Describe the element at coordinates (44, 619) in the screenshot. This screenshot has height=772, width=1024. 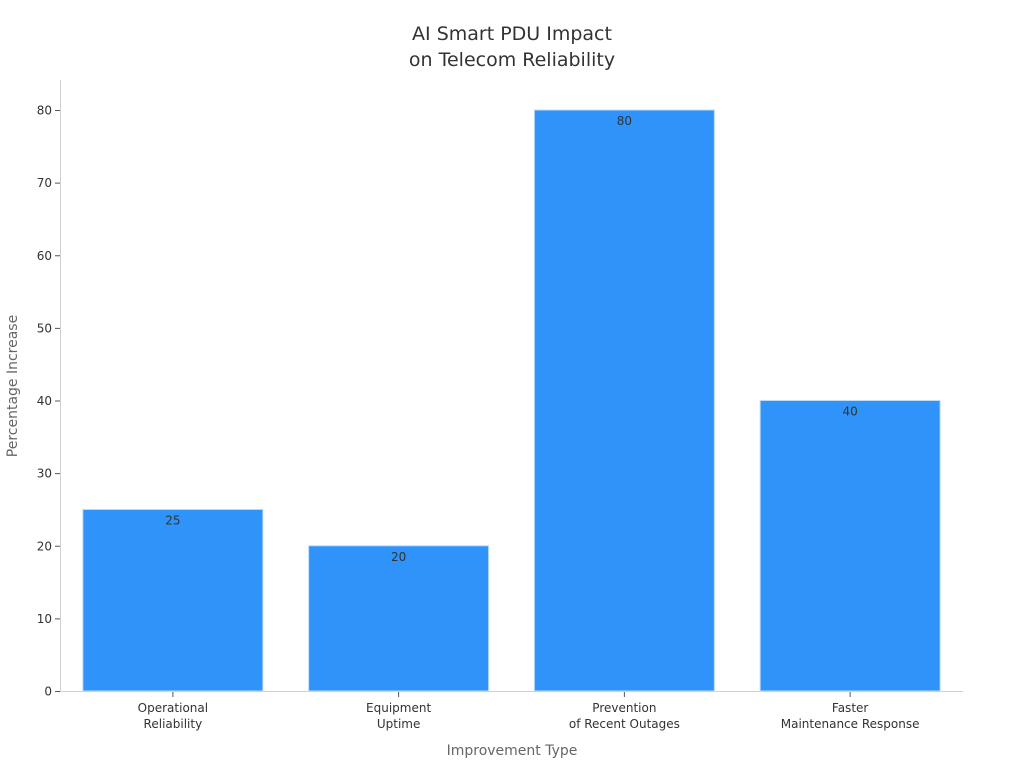
I see `y-tick-label: 10` at that location.